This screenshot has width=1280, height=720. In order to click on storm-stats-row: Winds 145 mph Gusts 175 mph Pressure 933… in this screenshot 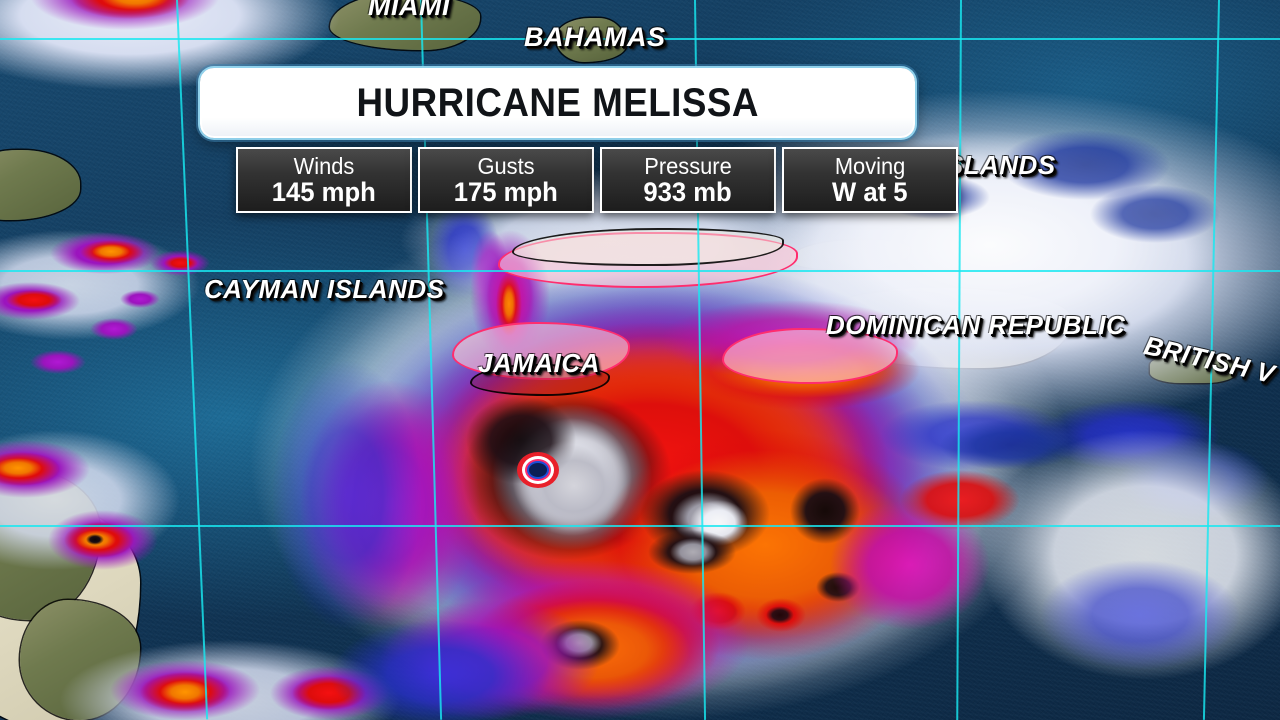, I will do `click(597, 180)`.